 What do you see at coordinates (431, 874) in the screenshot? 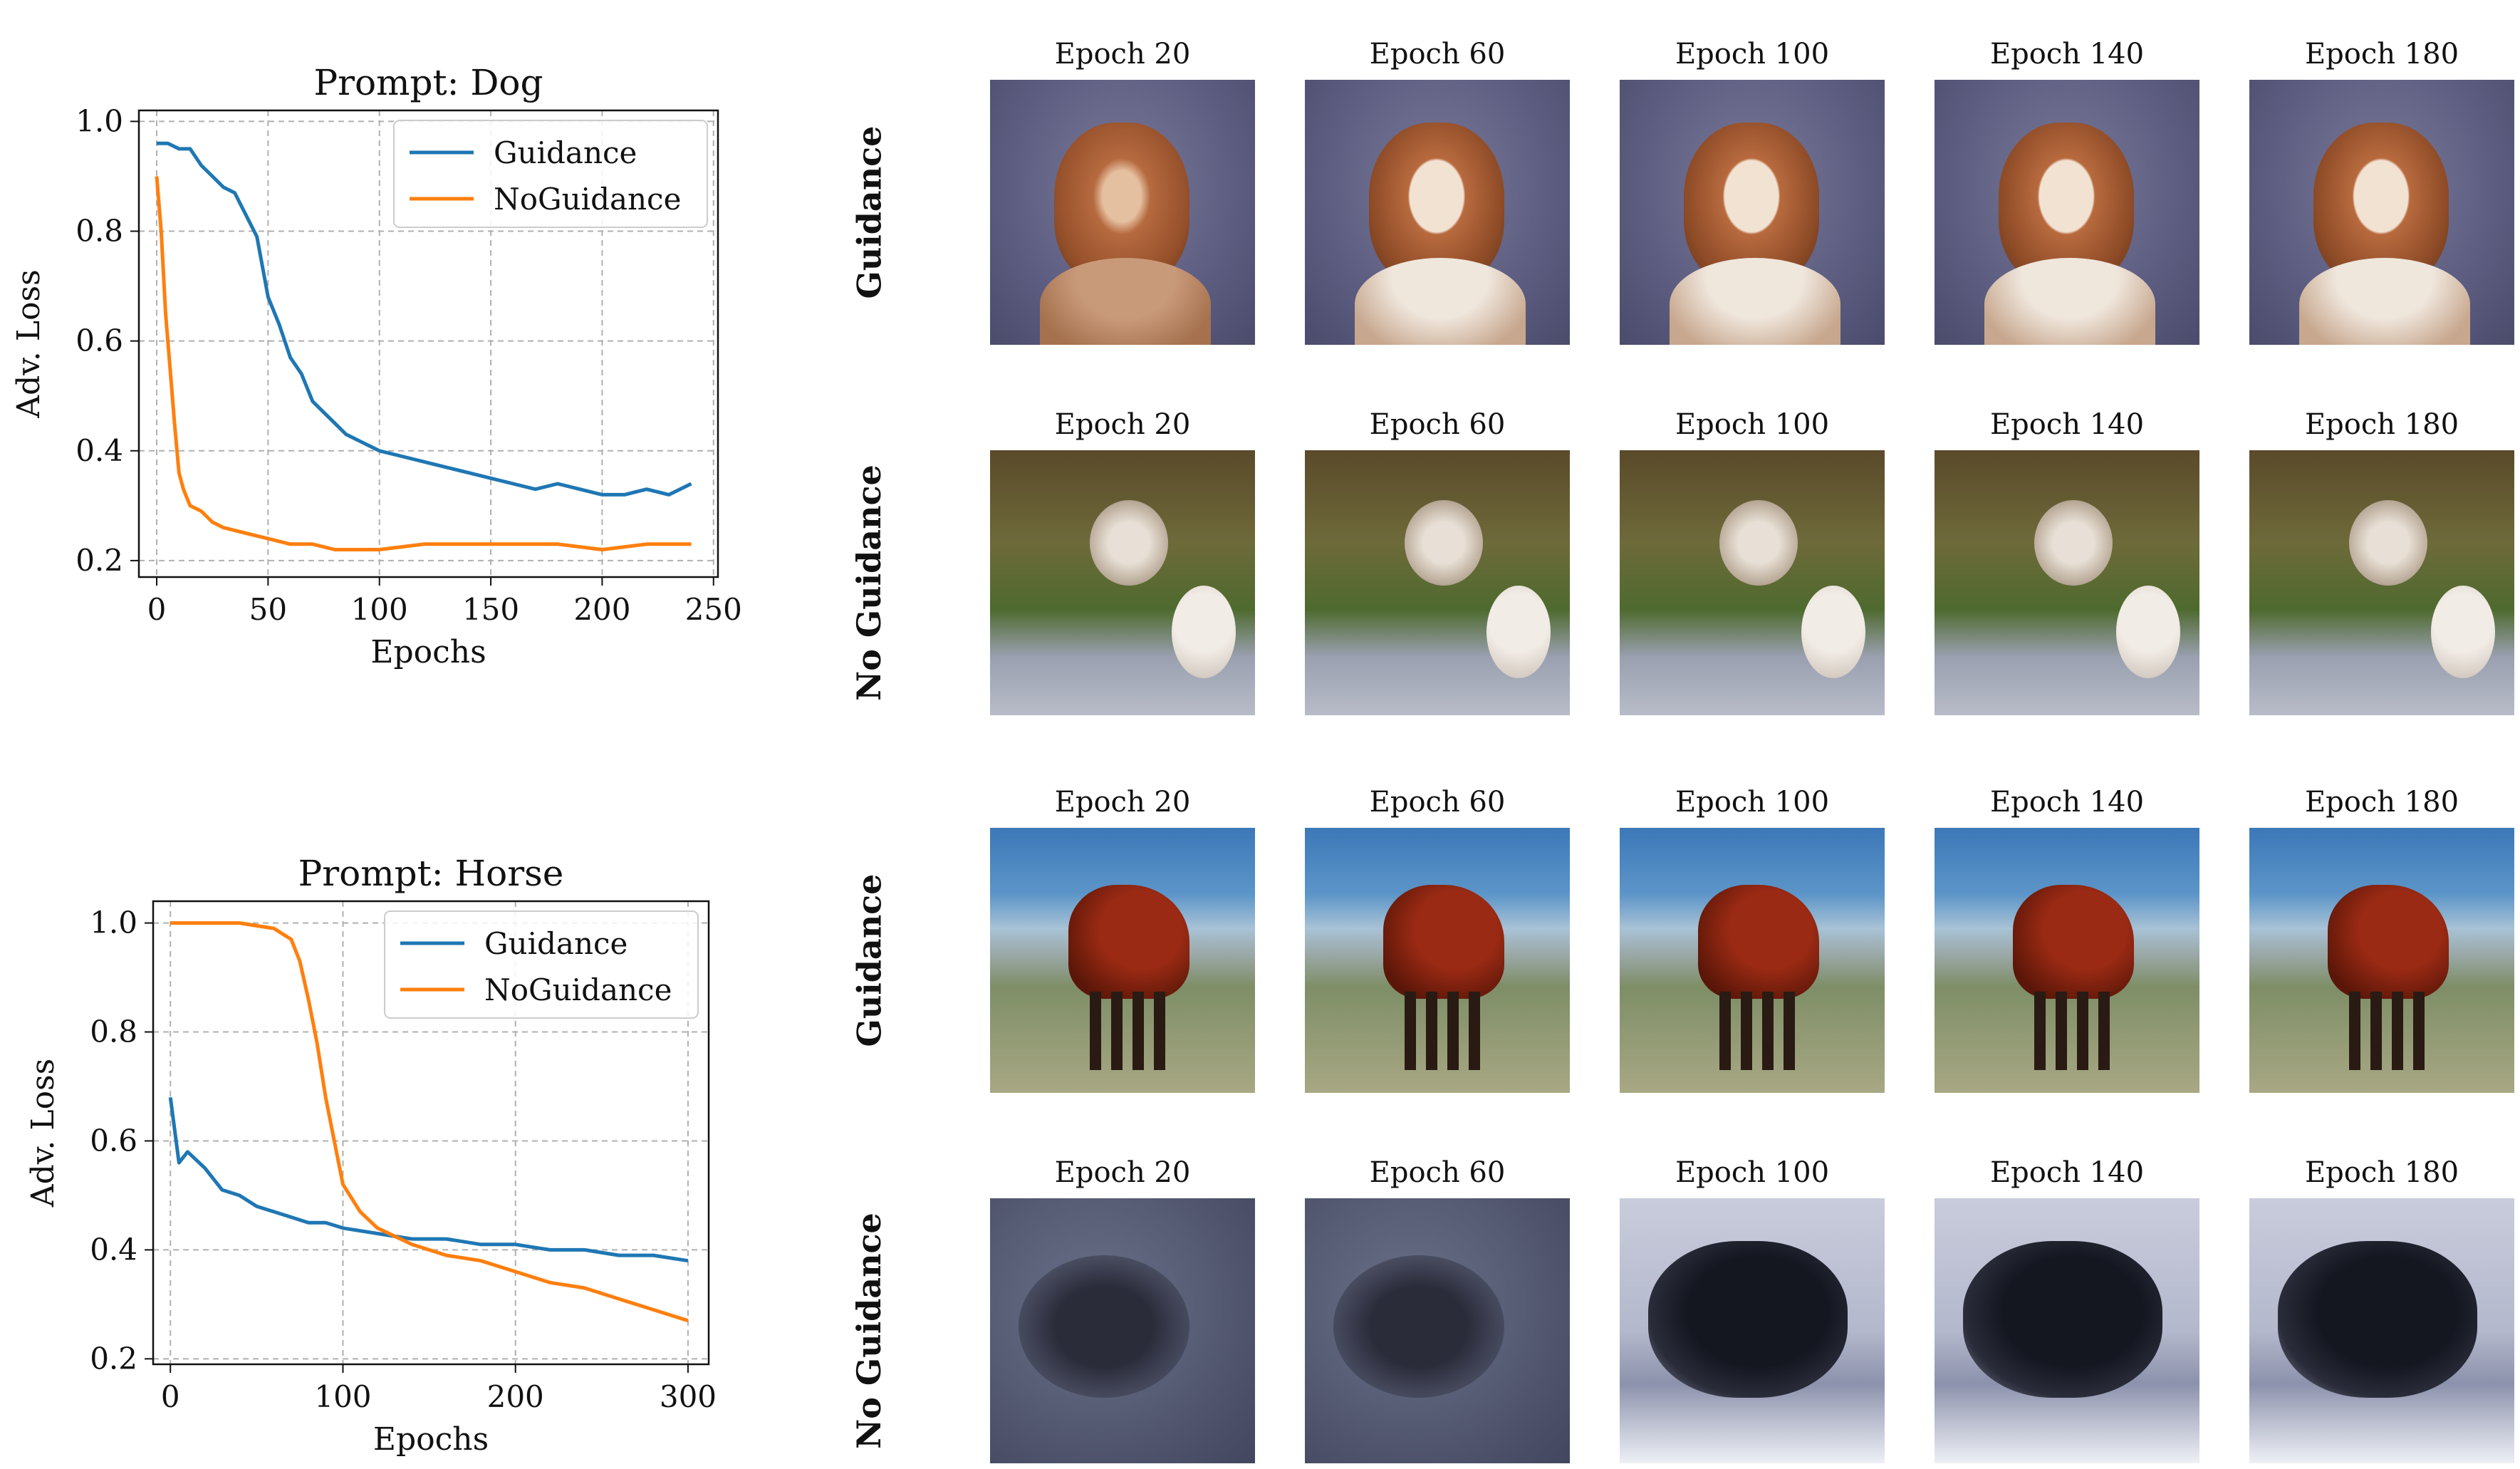
I see `chart-title: Prompt: Horse` at bounding box center [431, 874].